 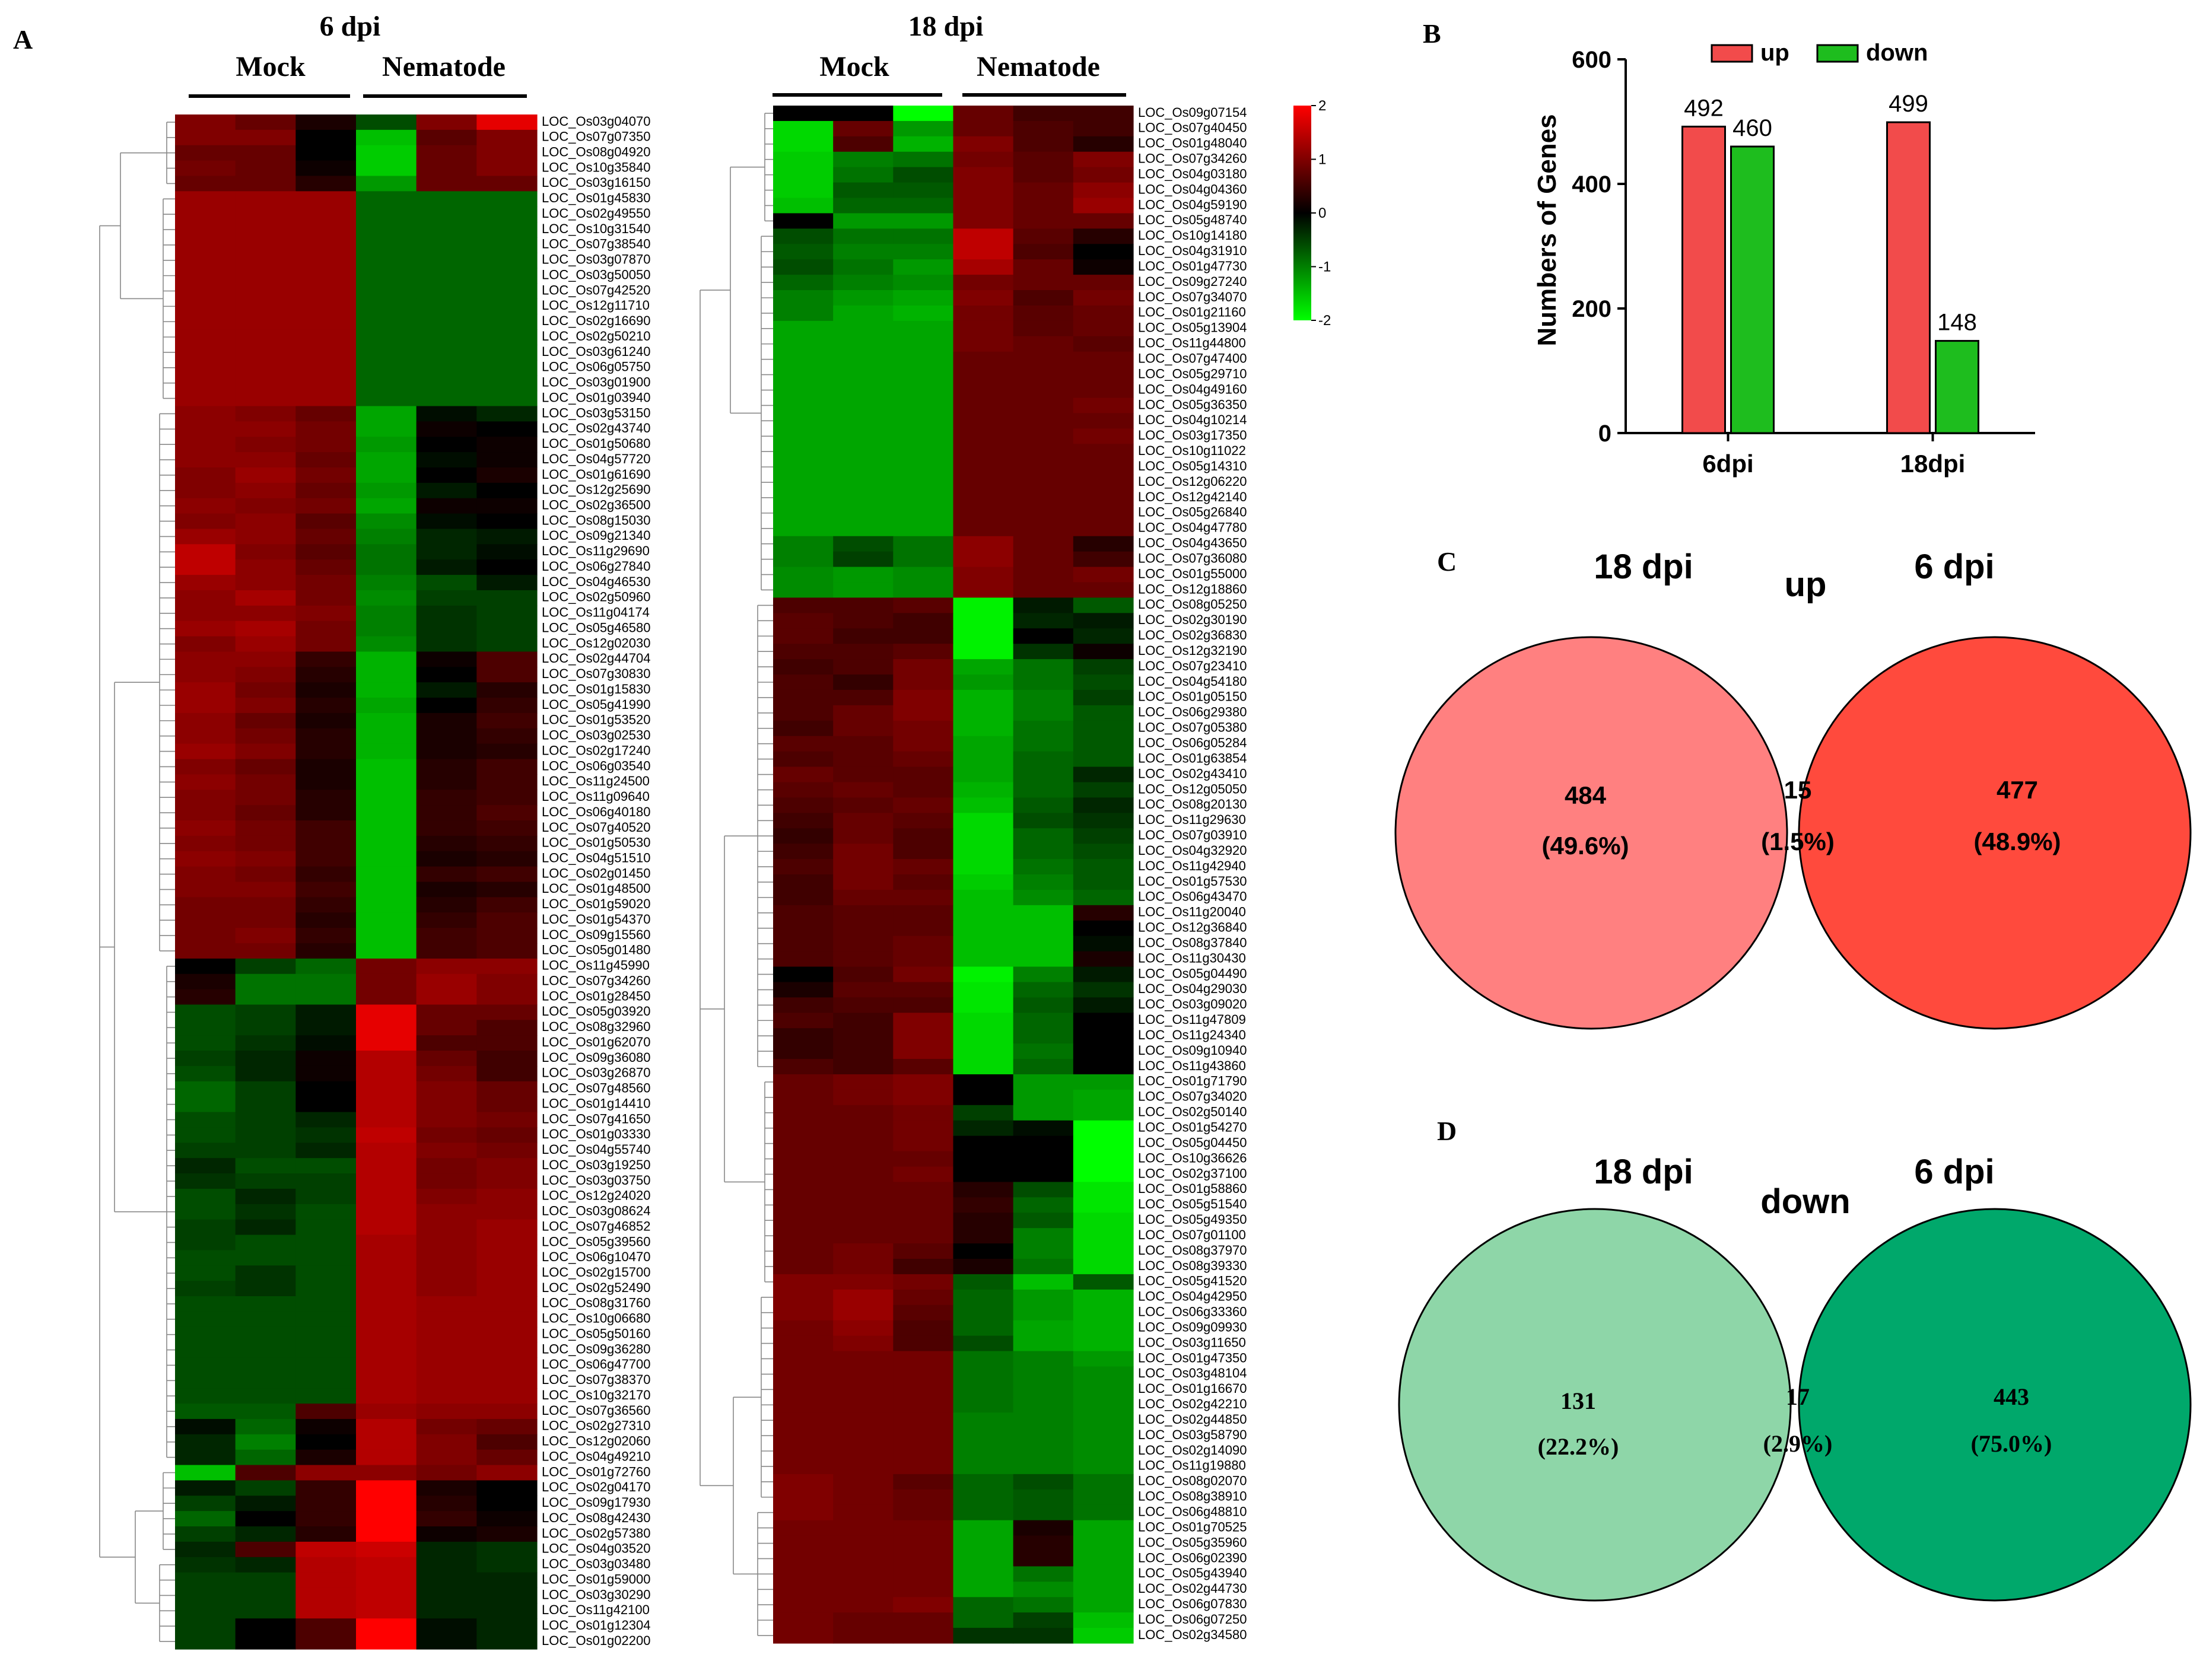 I want to click on heatmap-row-label: LOC_Os06g05284, so click(x=1192, y=742).